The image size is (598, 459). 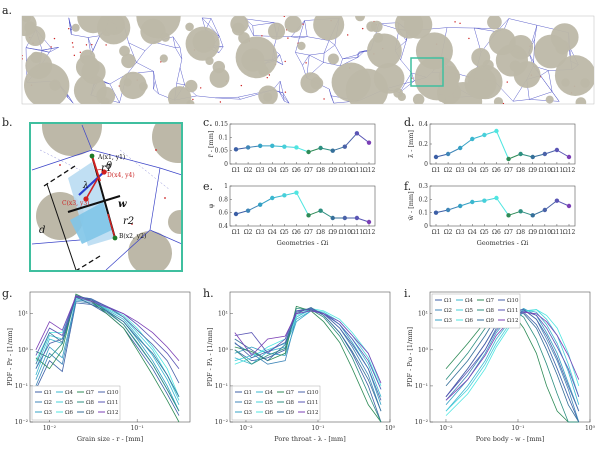 What do you see at coordinates (23, 350) in the screenshot?
I see `y-tick-label-g: 10⁰` at bounding box center [23, 350].